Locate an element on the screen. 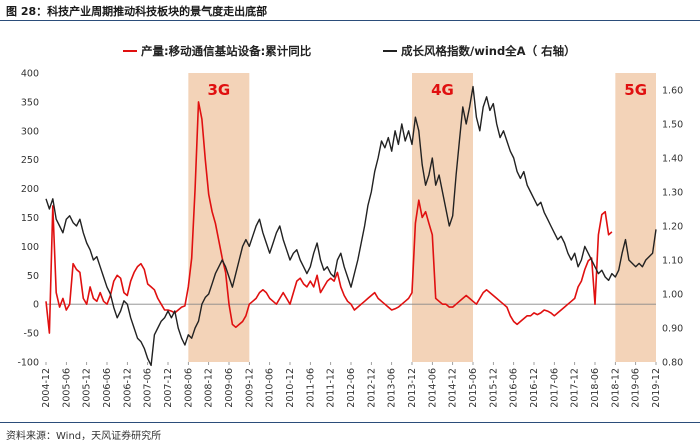 Image resolution: width=700 pixels, height=446 pixels. left-tick-label: 150 is located at coordinates (30, 218).